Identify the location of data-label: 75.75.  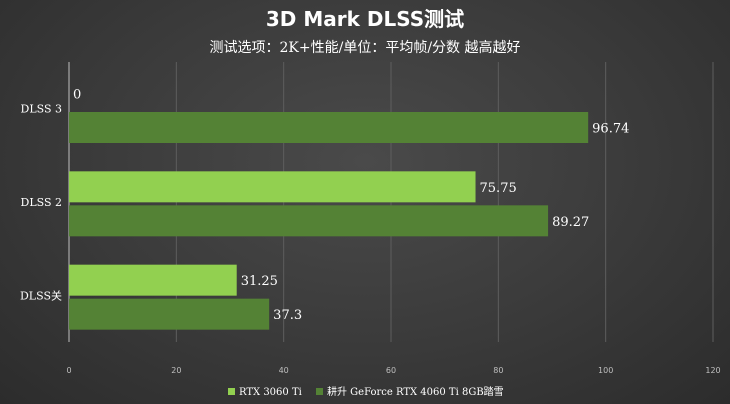
(498, 188).